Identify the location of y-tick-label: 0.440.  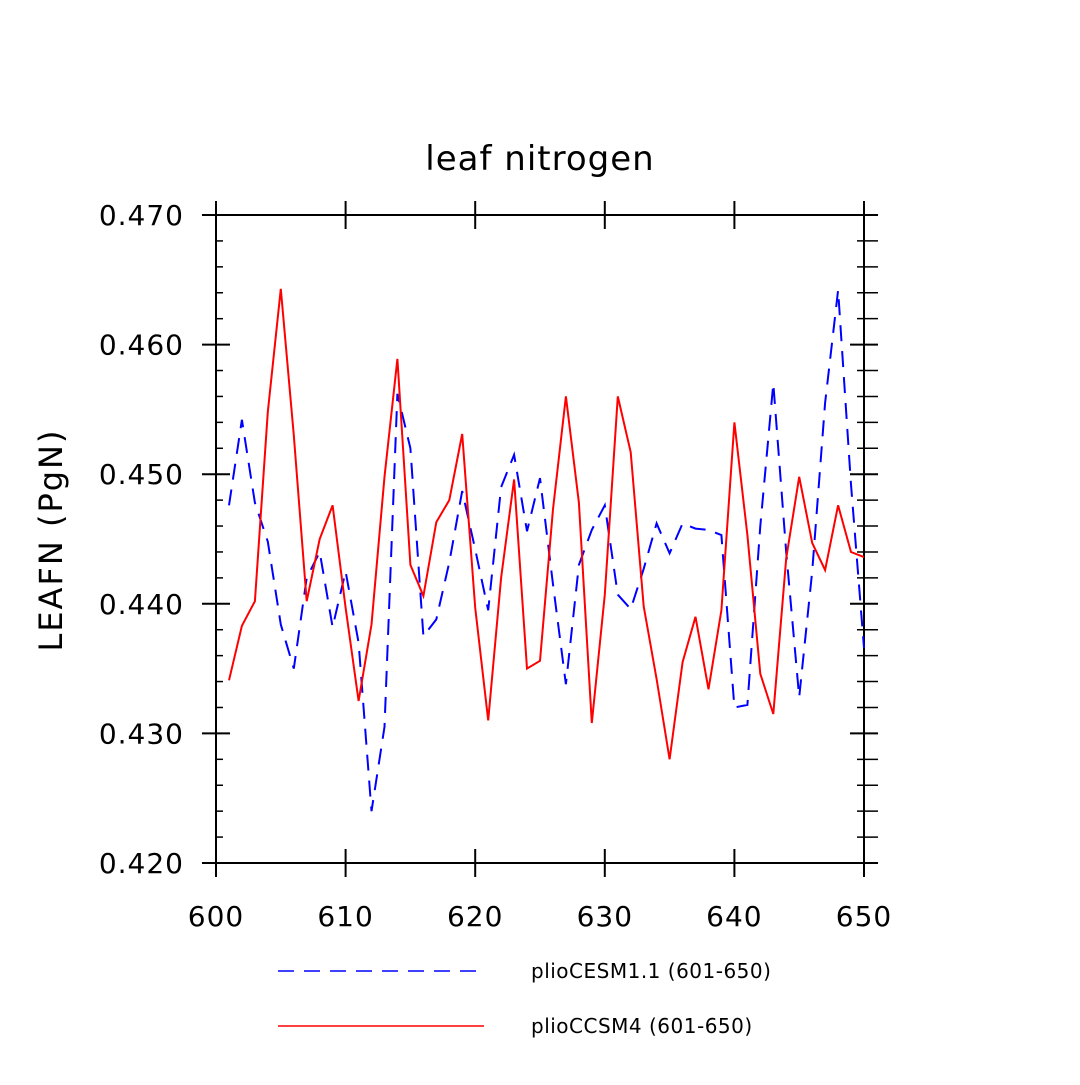
(141, 604).